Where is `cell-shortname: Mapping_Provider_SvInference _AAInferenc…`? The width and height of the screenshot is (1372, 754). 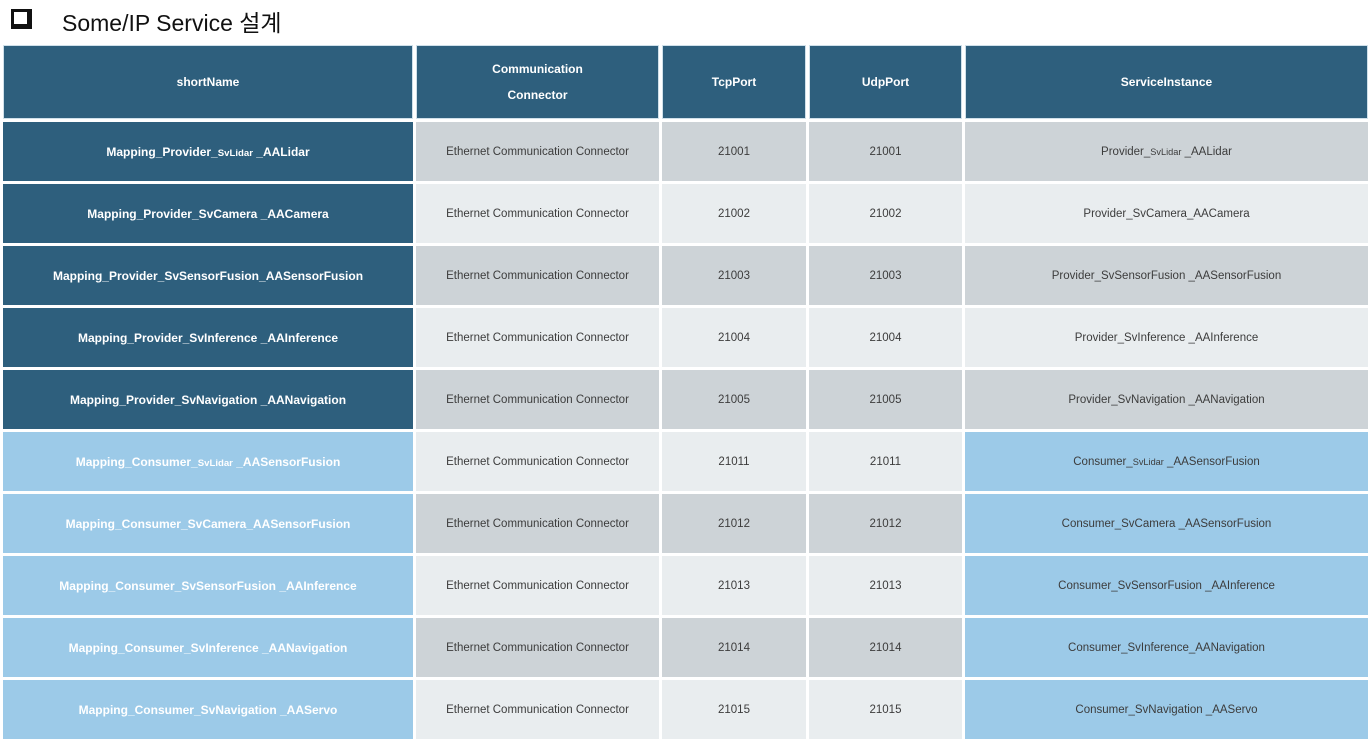 cell-shortname: Mapping_Provider_SvInference _AAInferenc… is located at coordinates (208, 337).